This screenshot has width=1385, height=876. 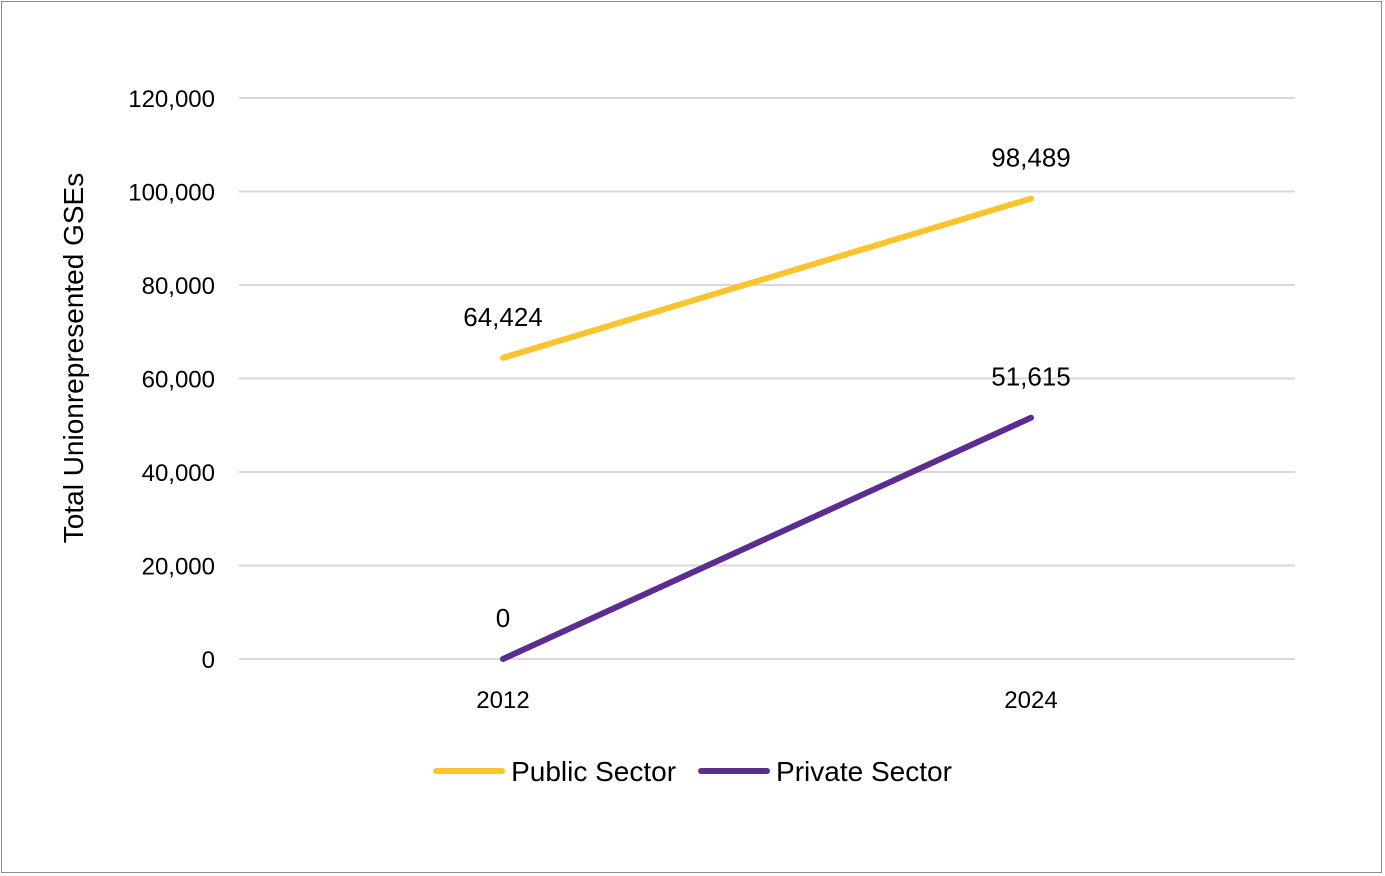 What do you see at coordinates (178, 286) in the screenshot?
I see `y-tick-label: 80,000` at bounding box center [178, 286].